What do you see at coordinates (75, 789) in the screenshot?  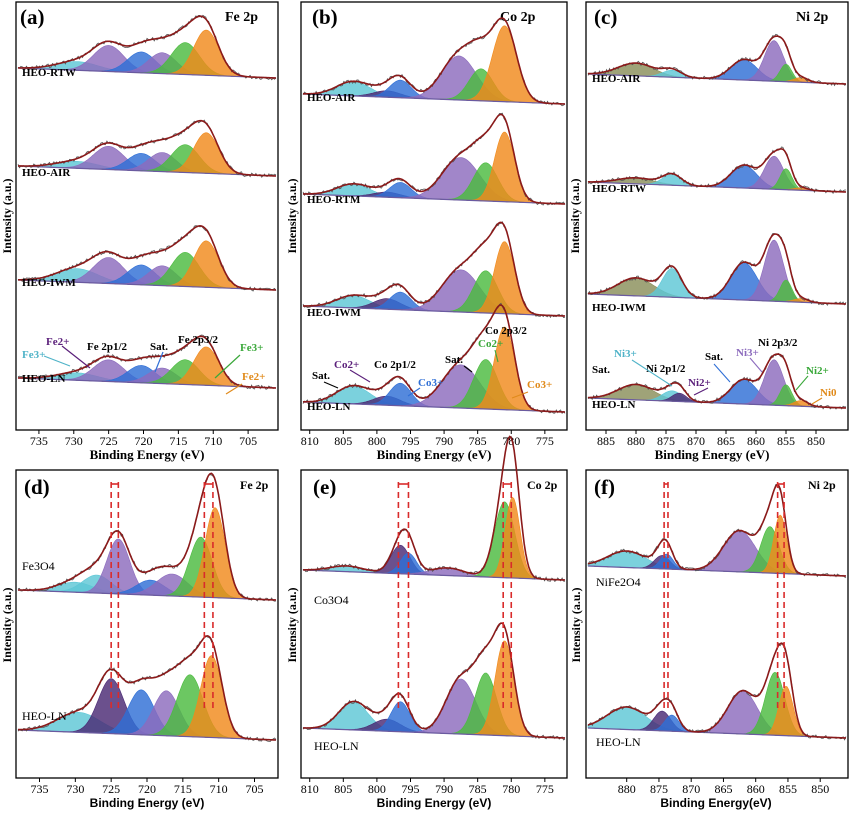 I see `x-tick-label: 730` at bounding box center [75, 789].